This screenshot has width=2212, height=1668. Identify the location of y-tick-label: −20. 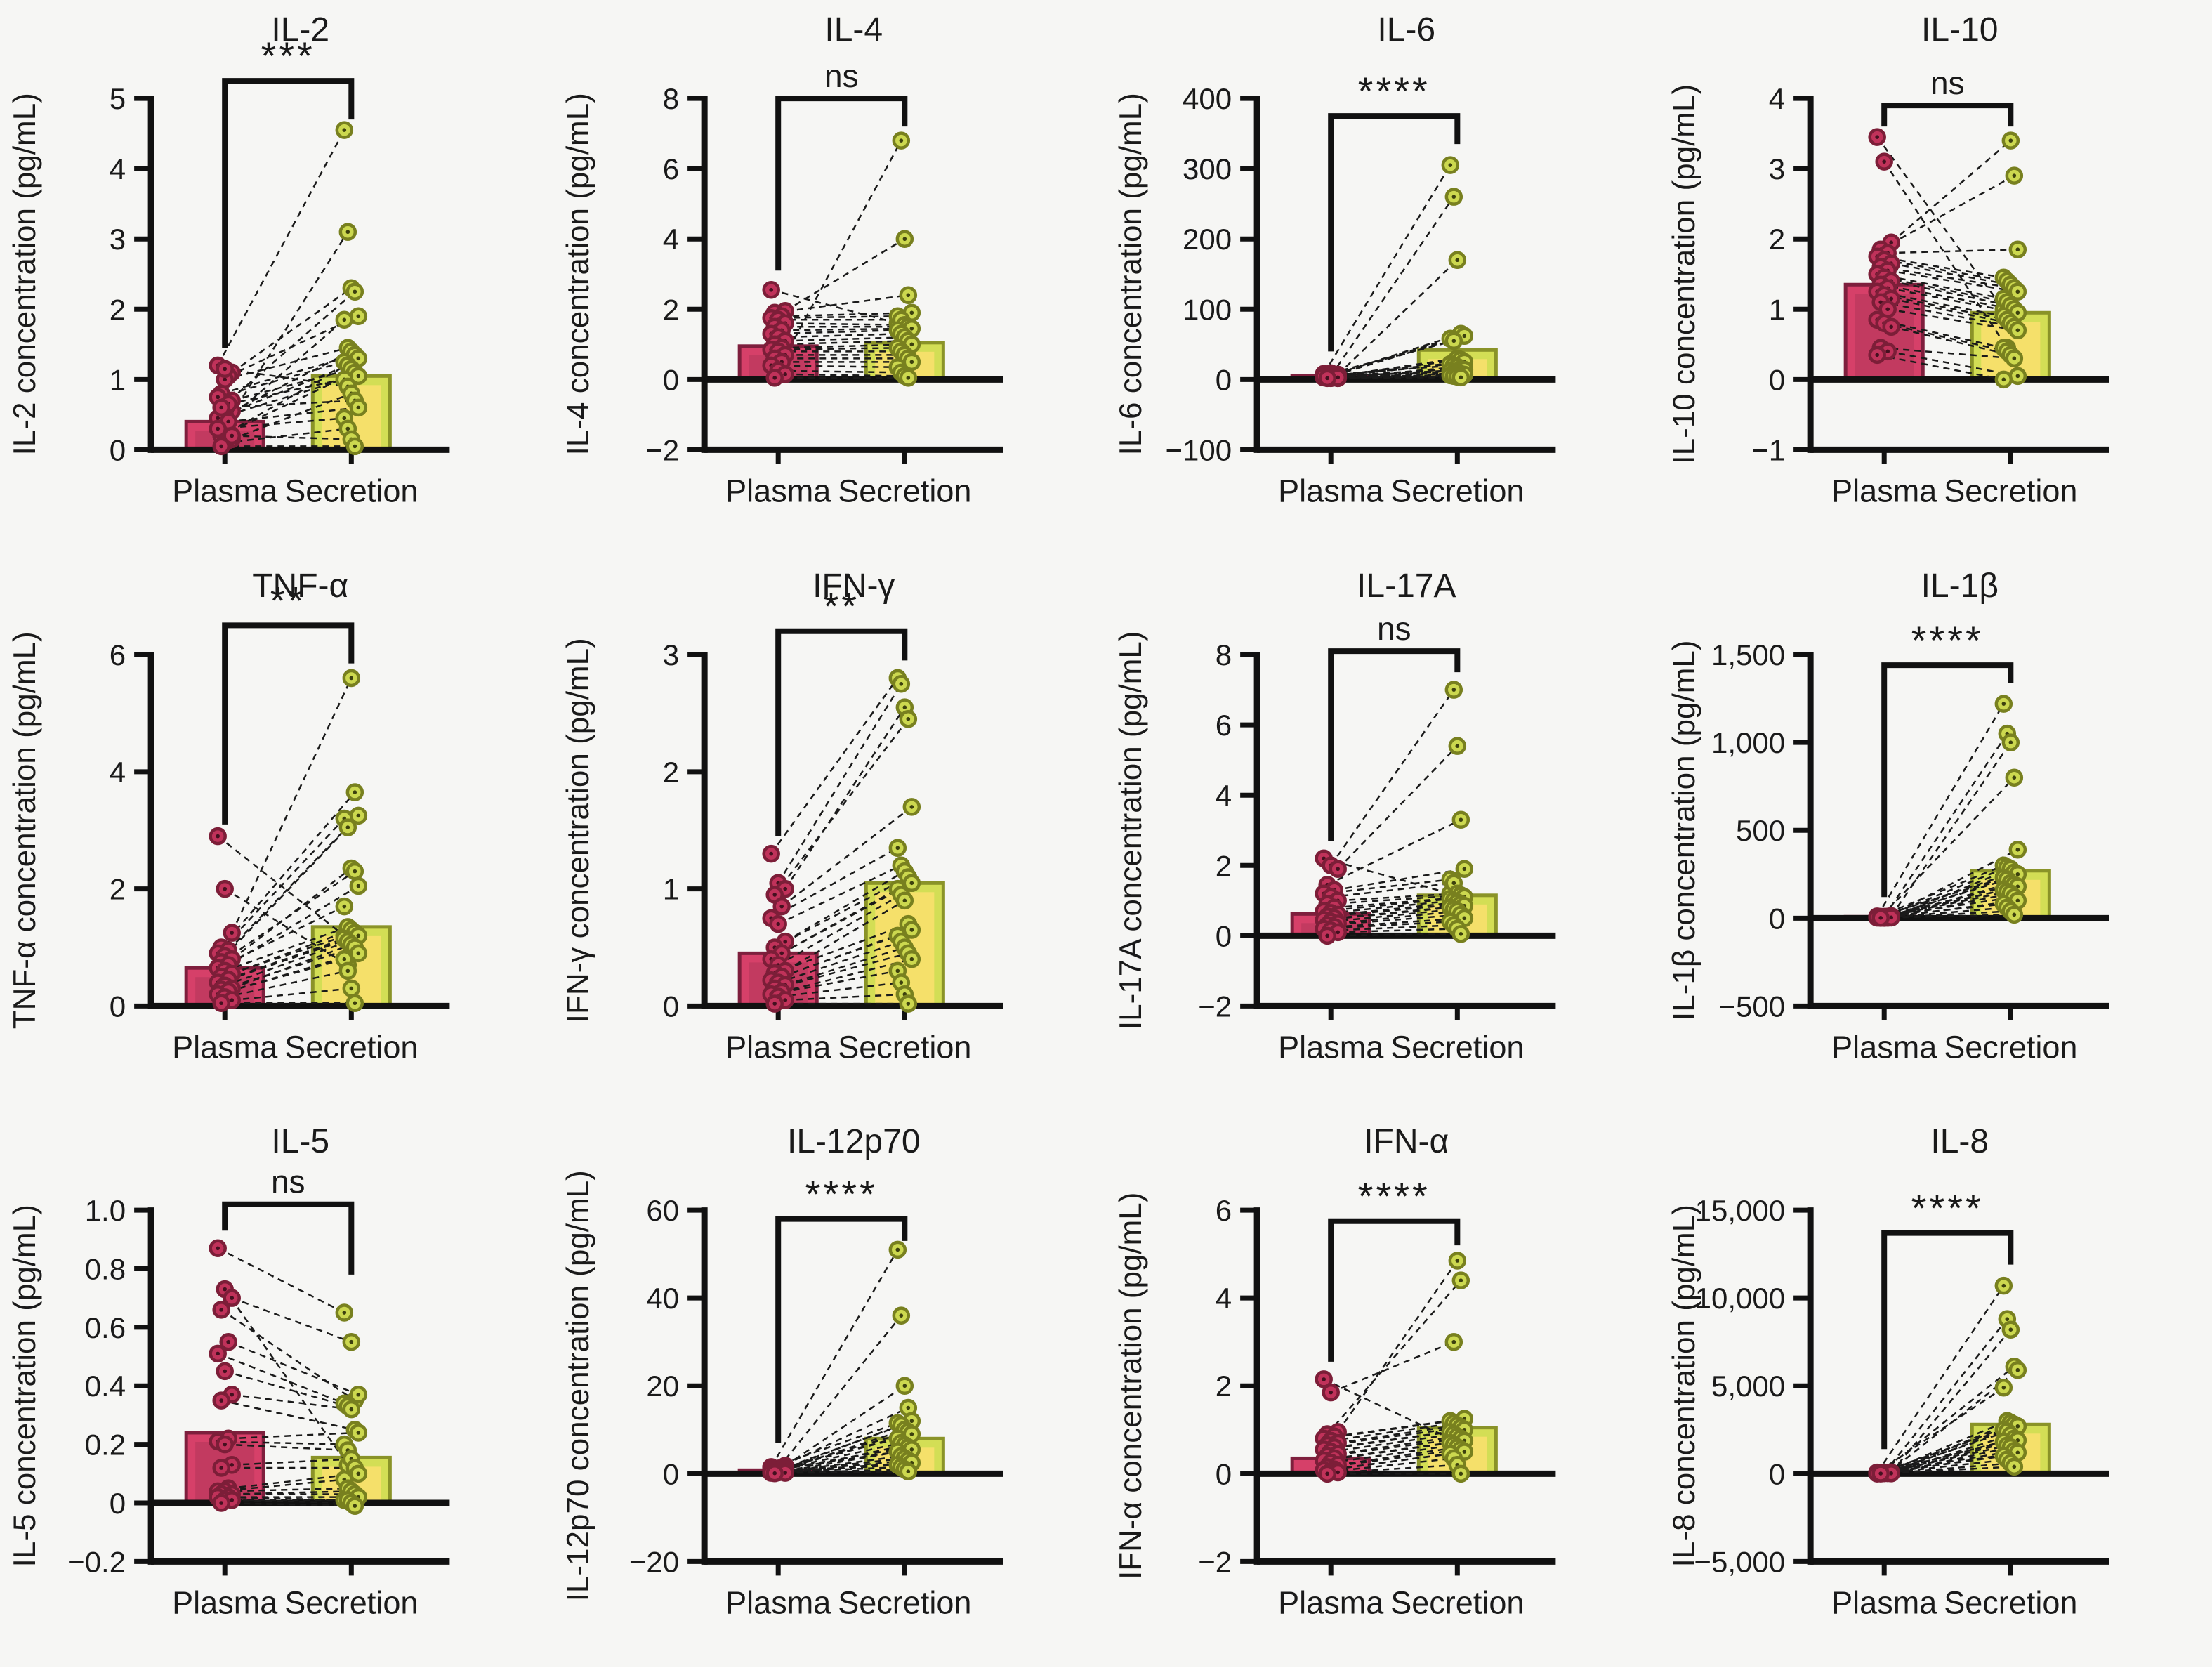
(653, 1561).